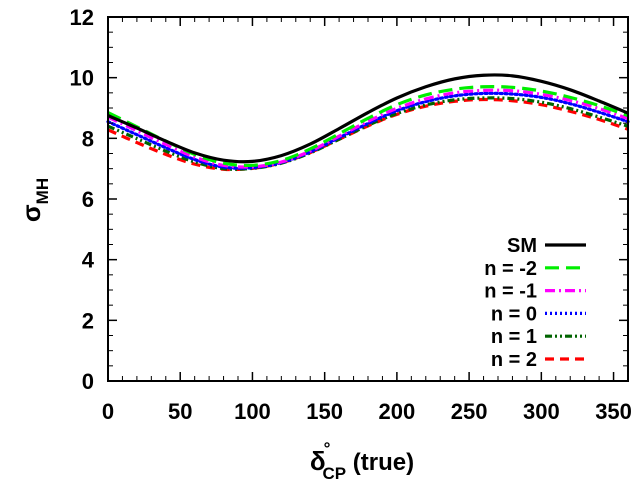 This screenshot has height=480, width=640. I want to click on y-axis-title: σMH, so click(34, 200).